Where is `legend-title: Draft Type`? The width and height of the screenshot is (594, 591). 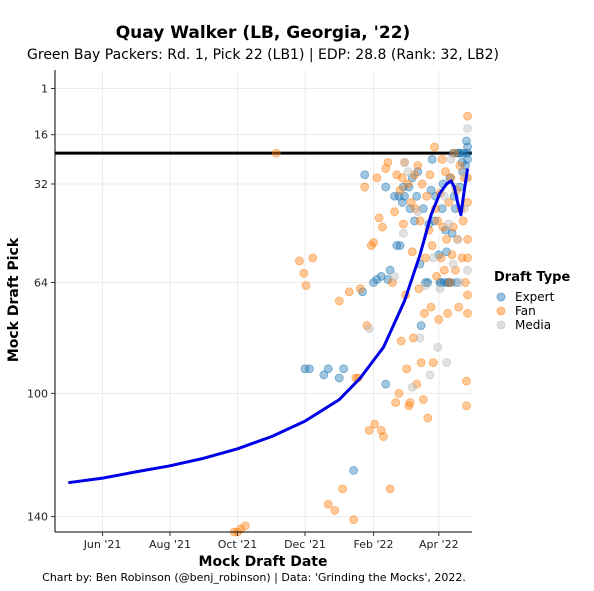 legend-title: Draft Type is located at coordinates (532, 277).